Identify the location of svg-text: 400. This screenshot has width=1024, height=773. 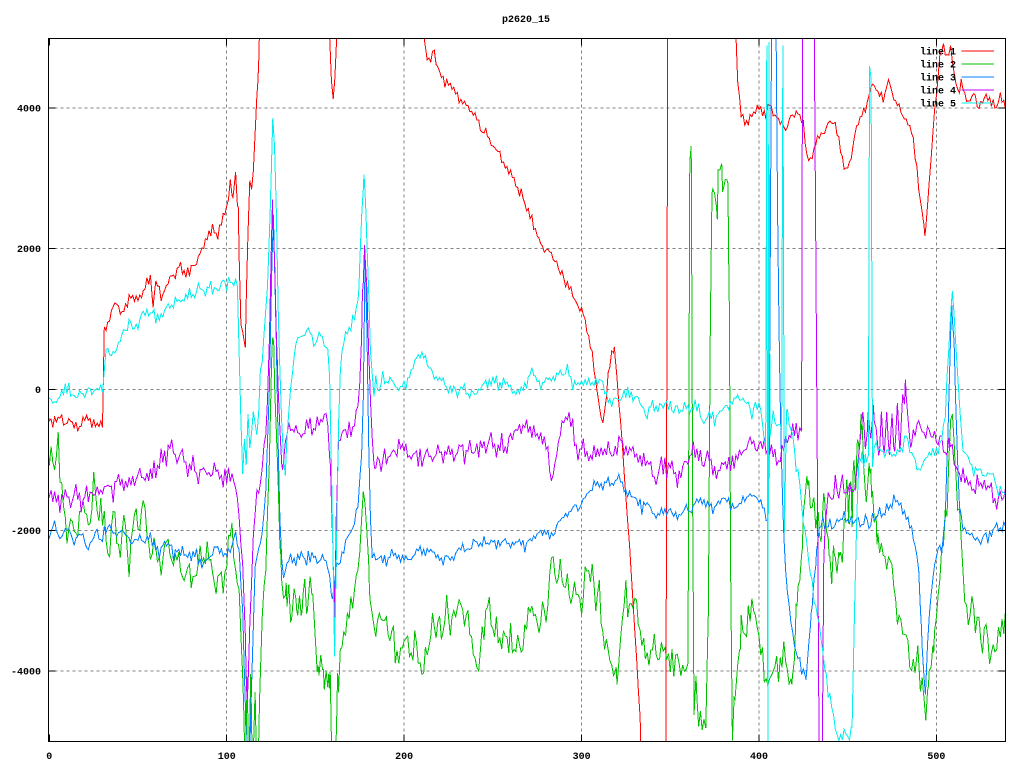
(759, 757).